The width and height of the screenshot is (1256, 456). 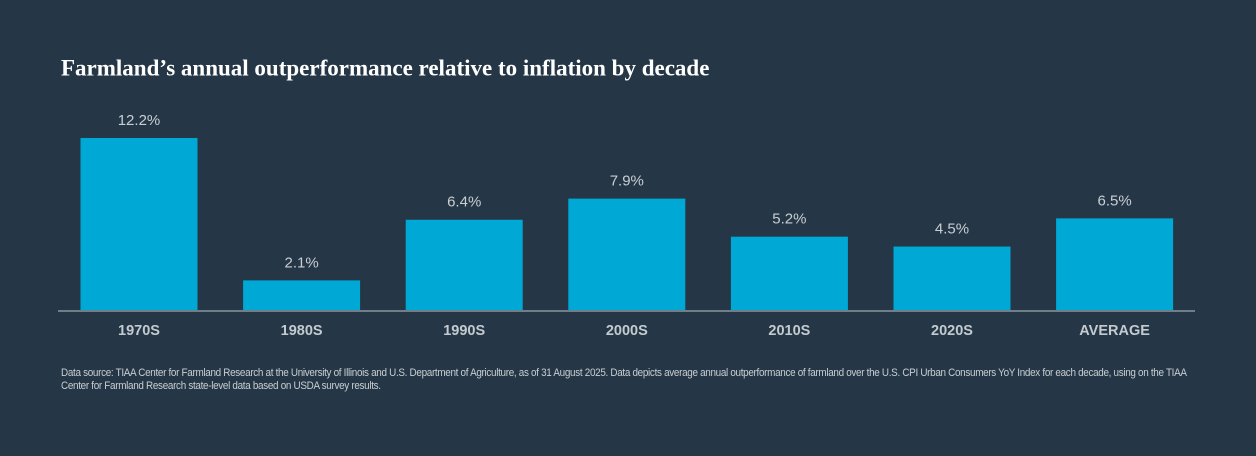 What do you see at coordinates (139, 120) in the screenshot?
I see `value-label: 12.2%` at bounding box center [139, 120].